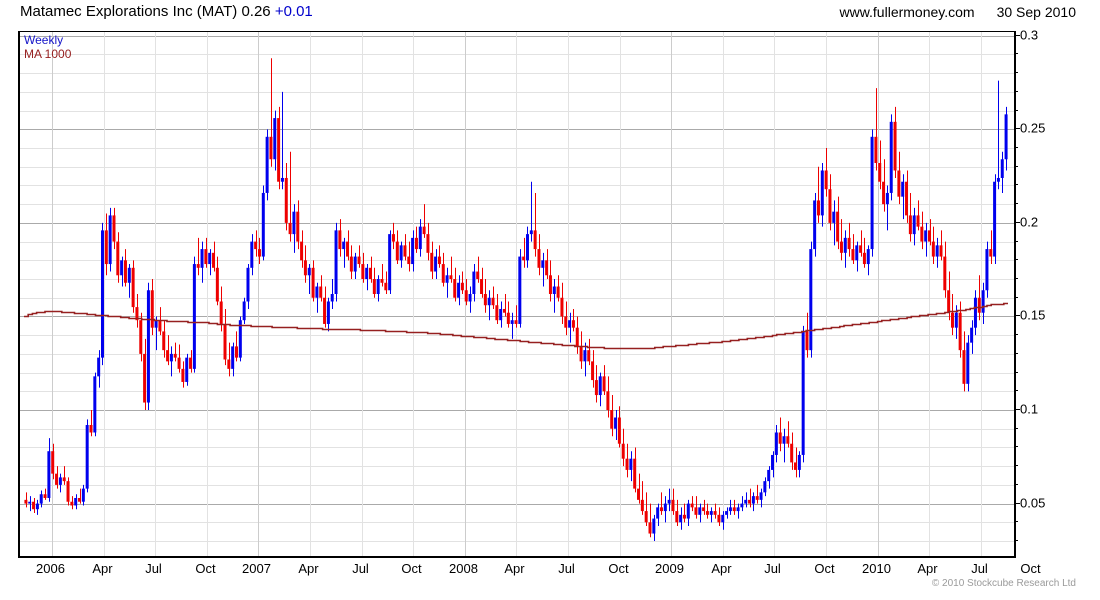 The image size is (1100, 600). I want to click on y-axis-tick-label: 0.2, so click(1029, 222).